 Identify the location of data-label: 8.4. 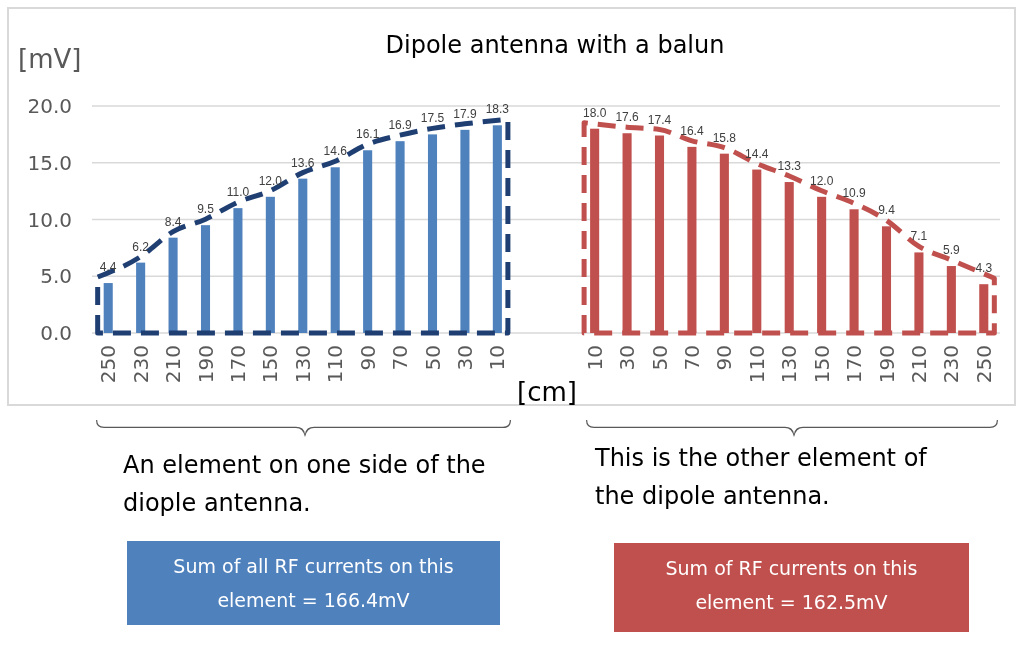
(173, 221).